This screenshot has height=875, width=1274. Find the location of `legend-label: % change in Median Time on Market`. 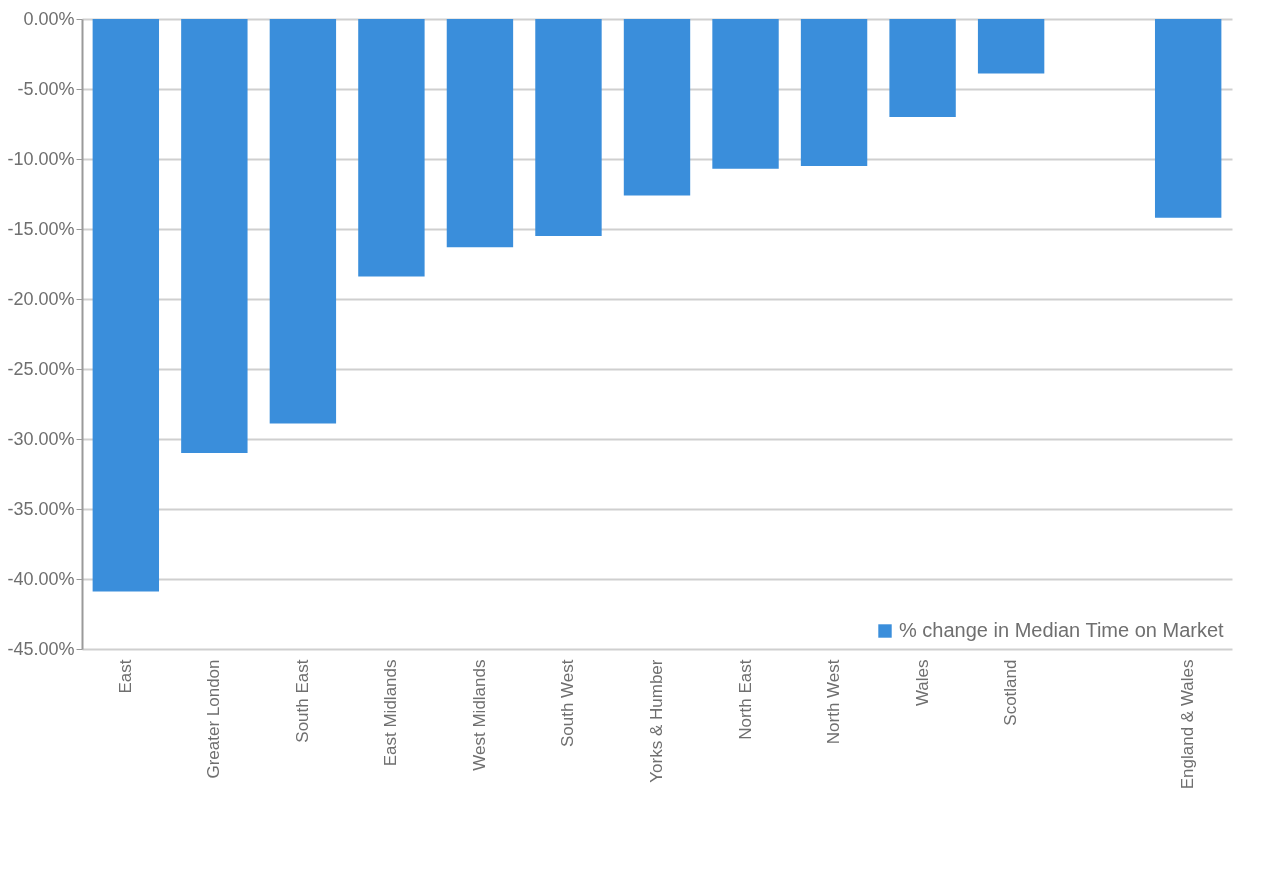

legend-label: % change in Median Time on Market is located at coordinates (1062, 630).